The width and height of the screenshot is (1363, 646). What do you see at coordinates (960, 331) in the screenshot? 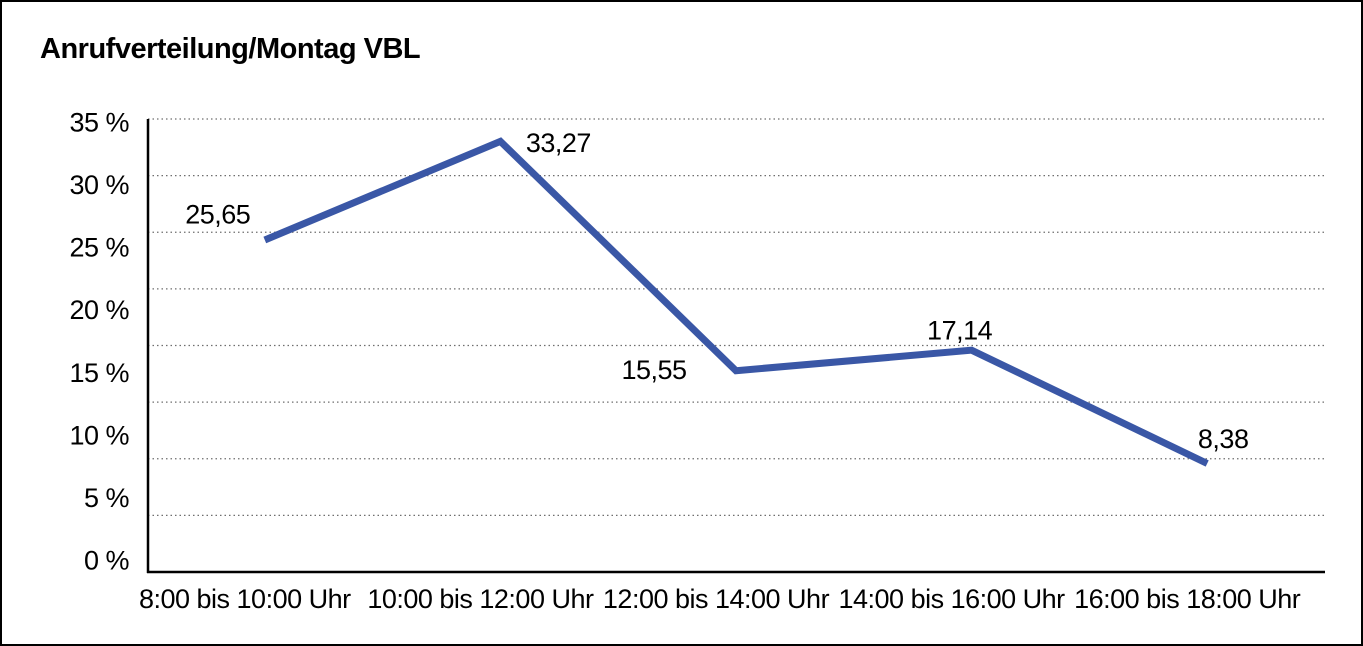
I see `data-point-label: 17,14` at bounding box center [960, 331].